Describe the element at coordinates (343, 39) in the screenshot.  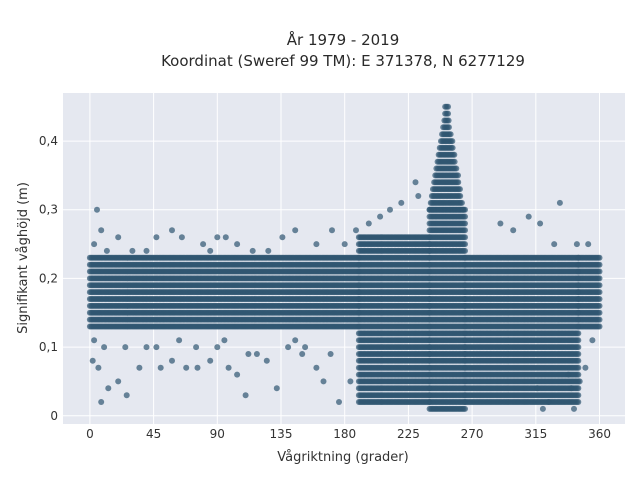
I see `chart-title-line1: År 1979 - 2019` at that location.